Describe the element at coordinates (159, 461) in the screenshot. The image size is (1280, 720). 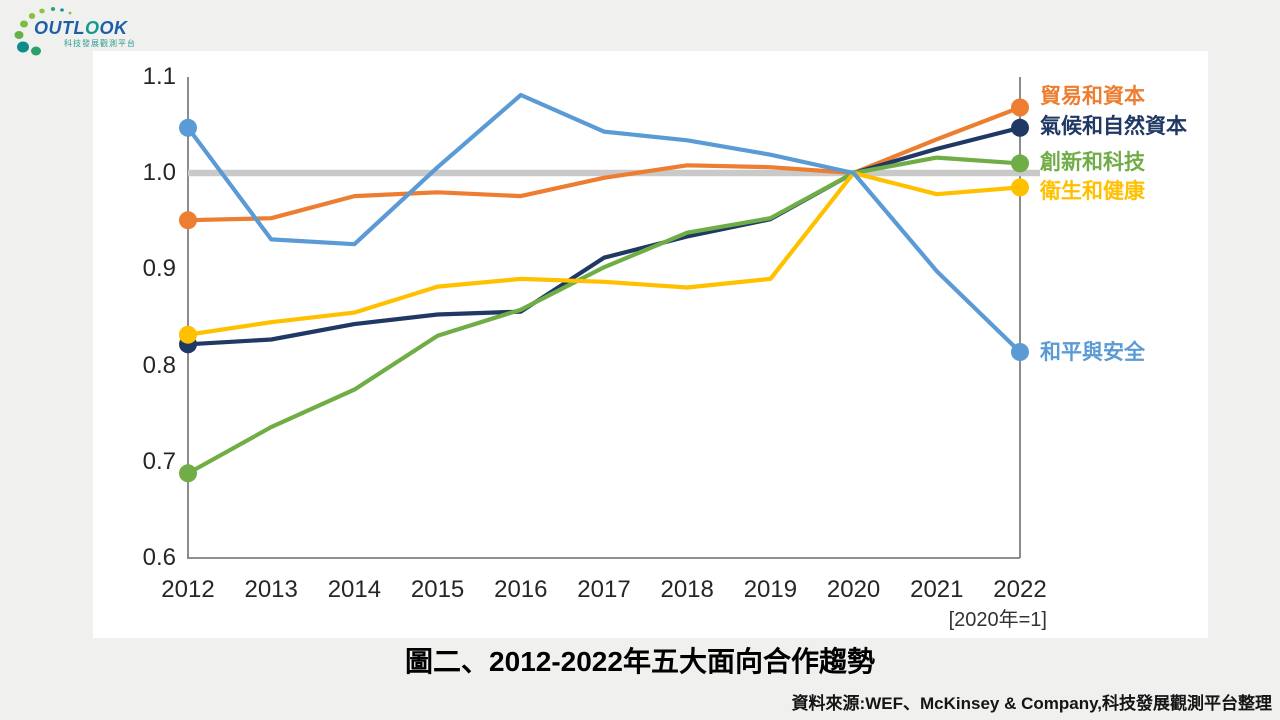
I see `y-axis-tick-label: 0.7` at that location.